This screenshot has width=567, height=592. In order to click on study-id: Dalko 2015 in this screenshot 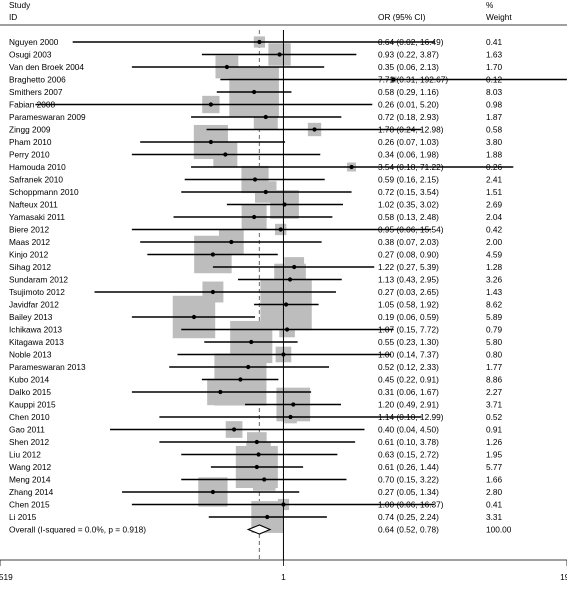, I will do `click(30, 392)`.